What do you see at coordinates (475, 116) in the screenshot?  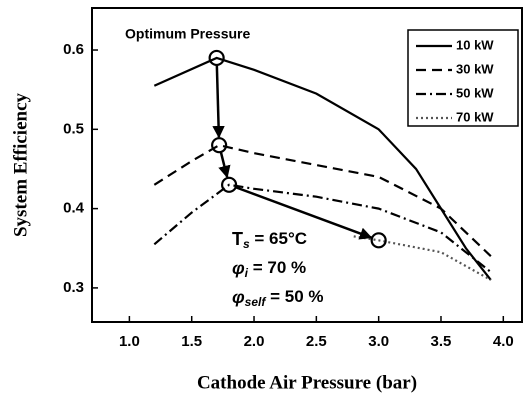 I see `legend-label: 70 kW` at bounding box center [475, 116].